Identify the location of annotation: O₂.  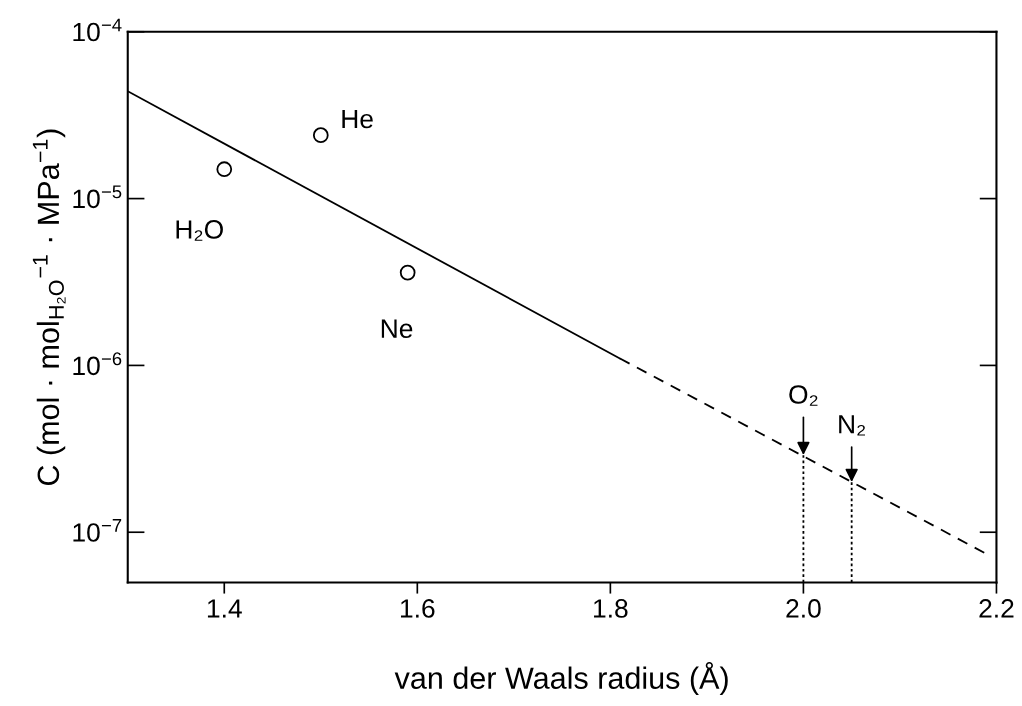
(803, 395).